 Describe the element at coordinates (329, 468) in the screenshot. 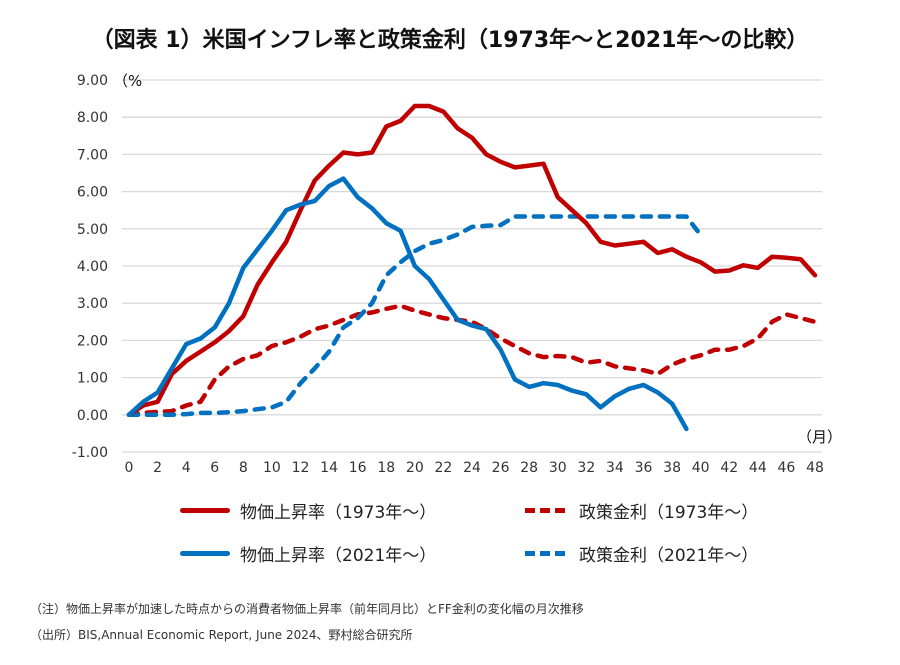

I see `x-tick-label: 14` at that location.